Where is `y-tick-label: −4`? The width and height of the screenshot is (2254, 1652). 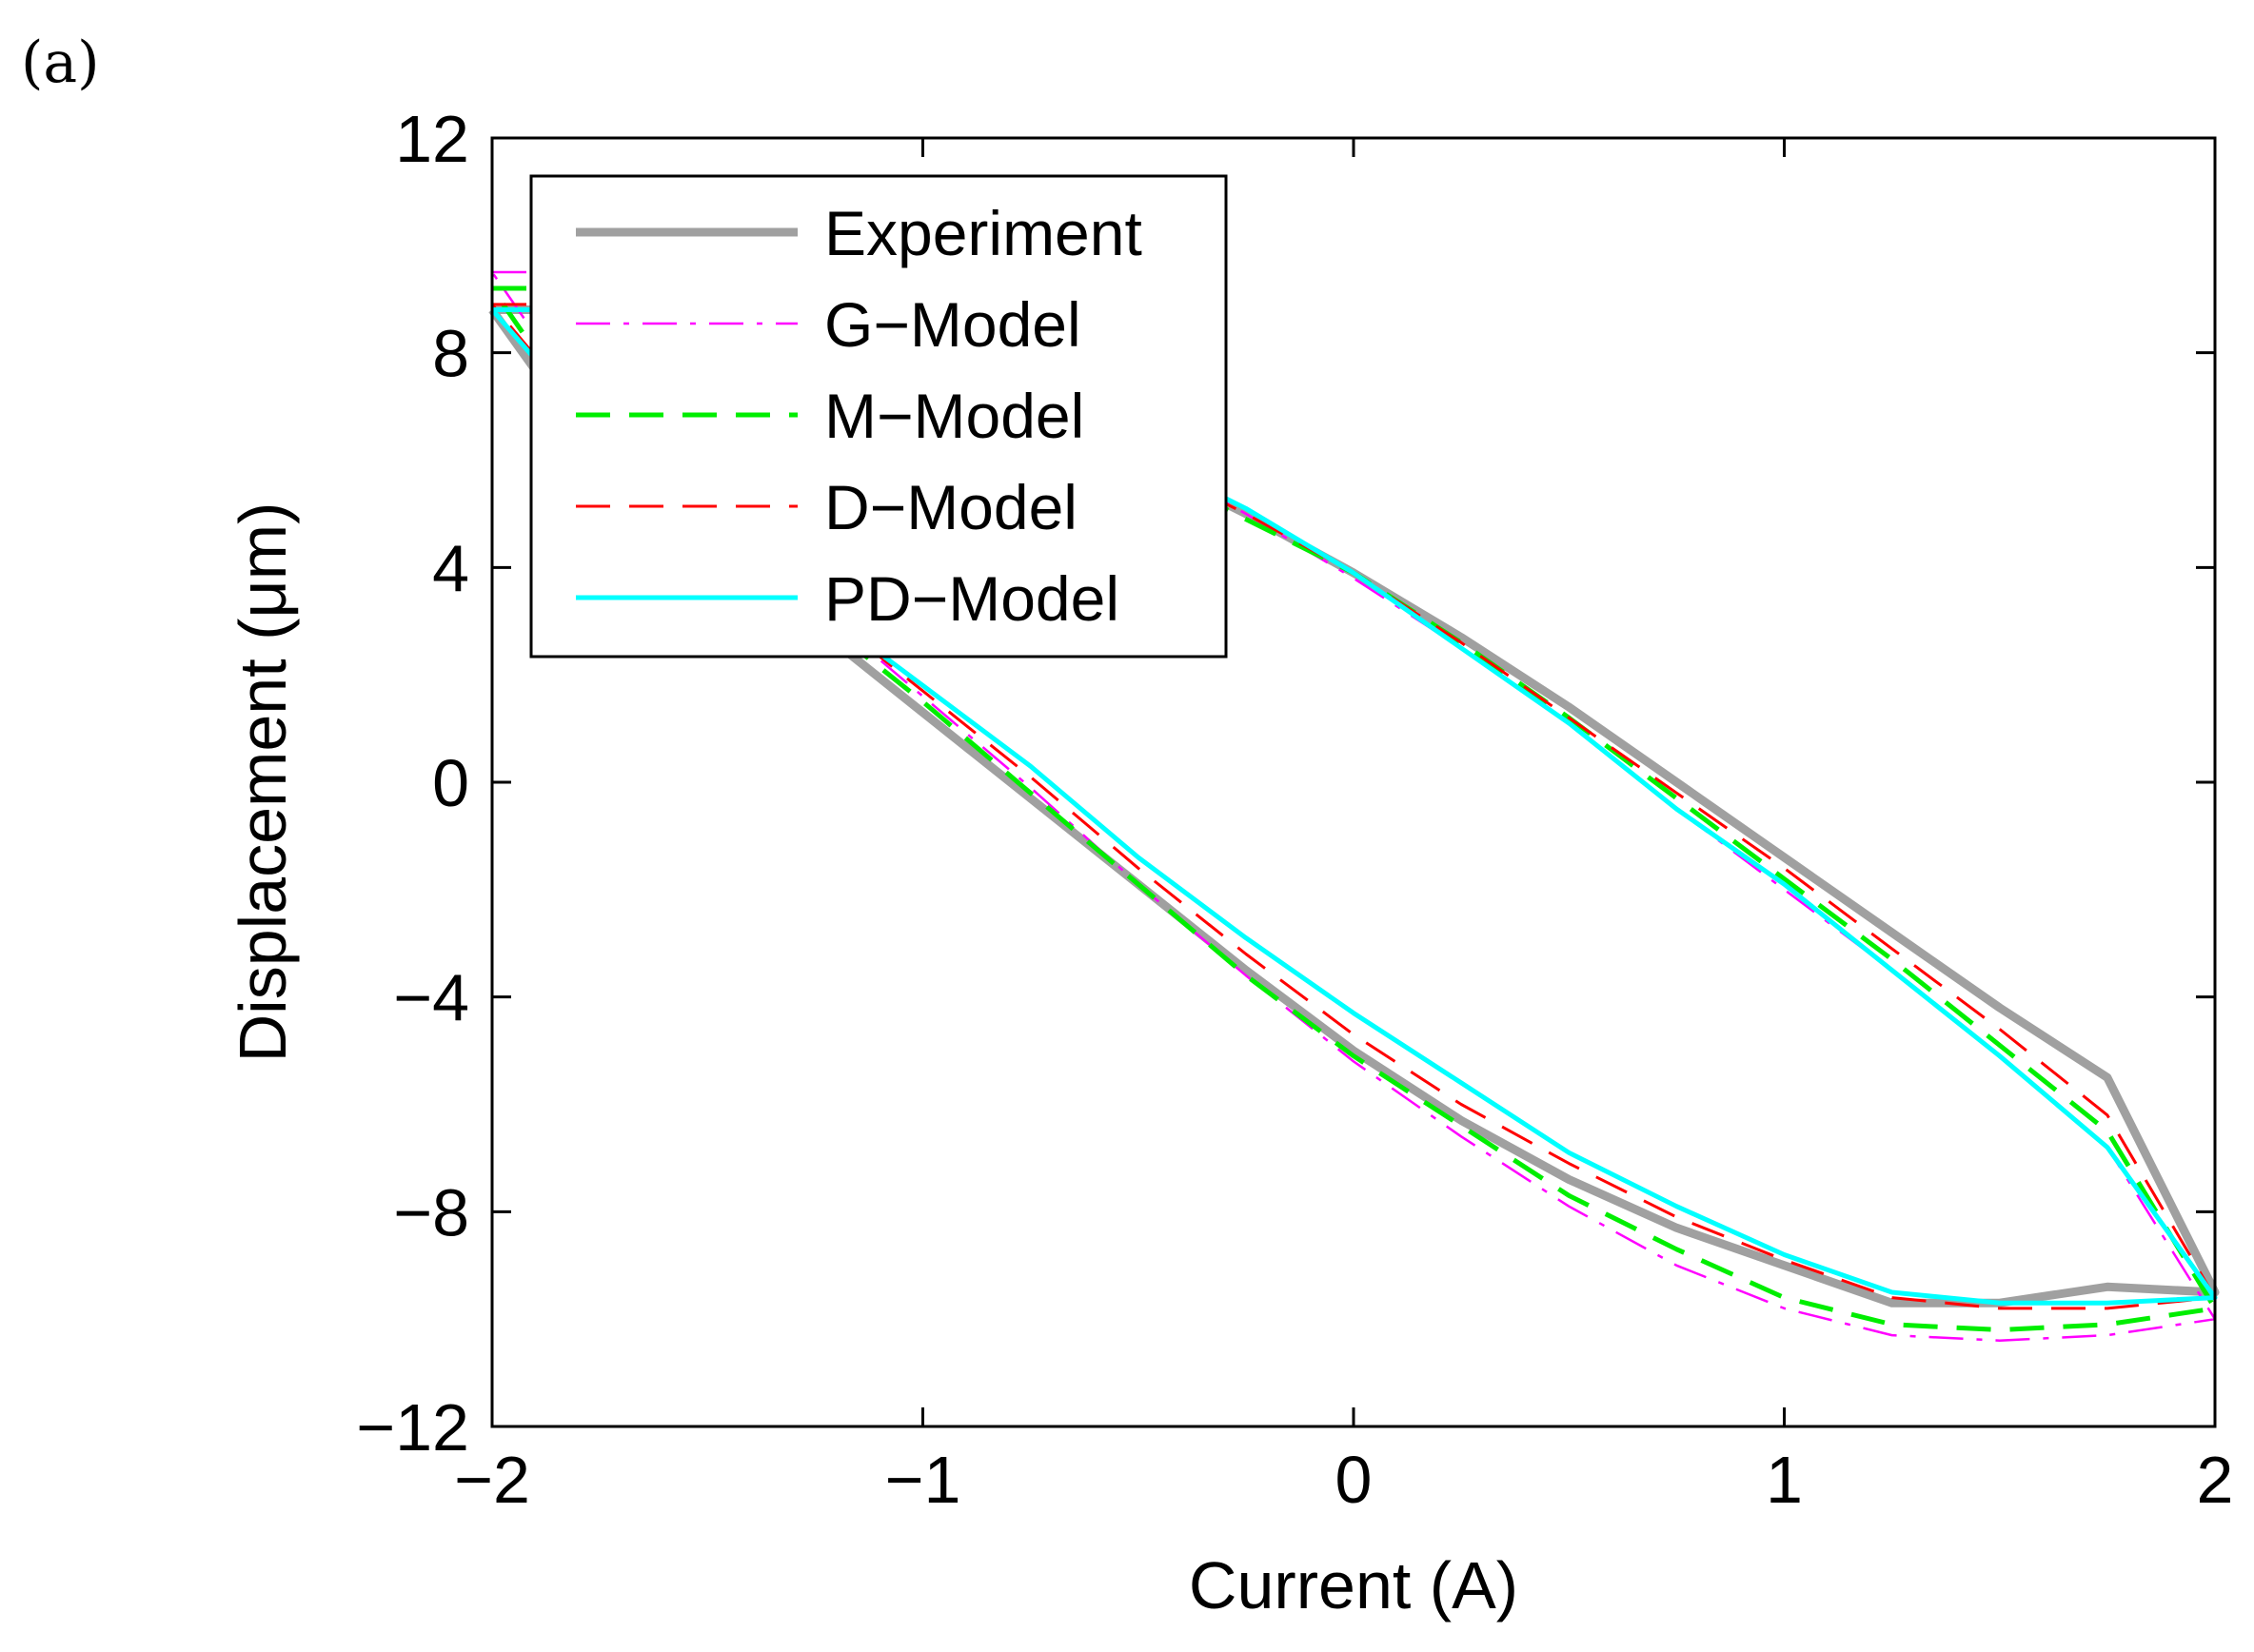
y-tick-label: −4 is located at coordinates (431, 998).